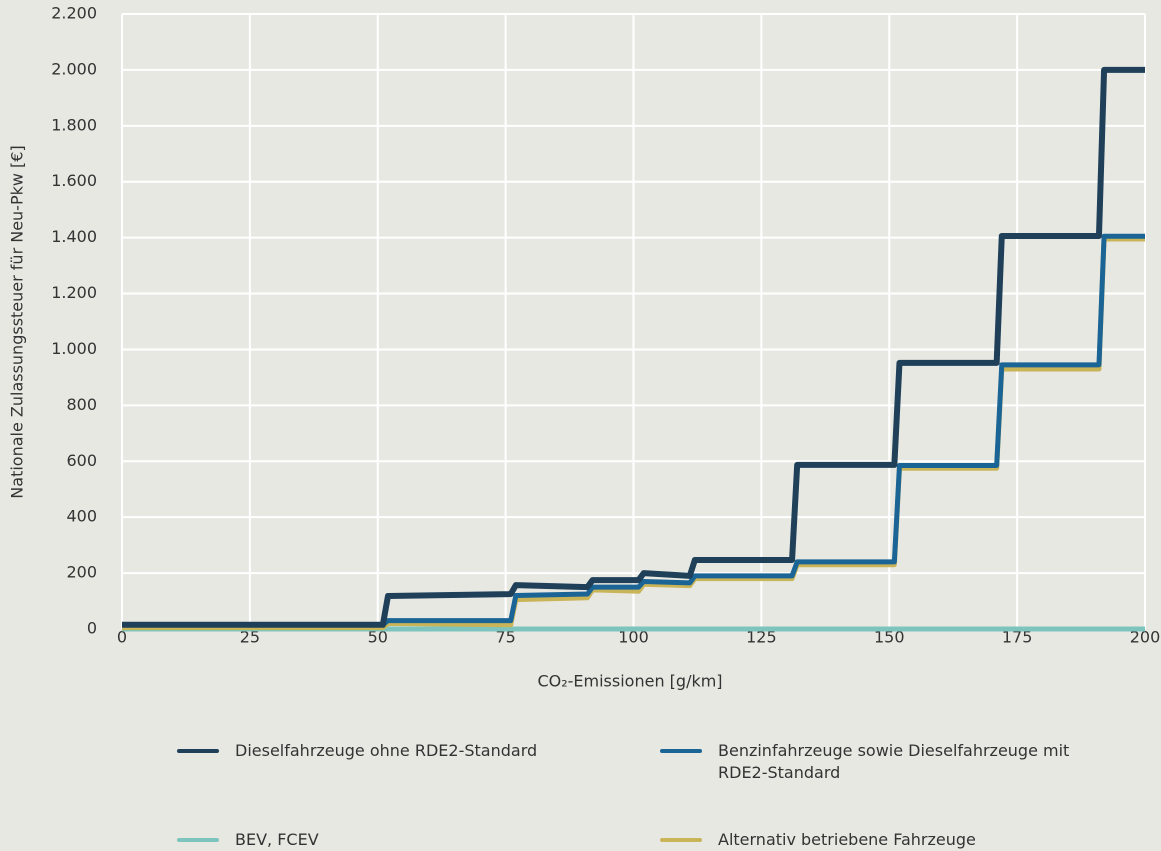  Describe the element at coordinates (81, 460) in the screenshot. I see `y-tick-label: 600` at that location.